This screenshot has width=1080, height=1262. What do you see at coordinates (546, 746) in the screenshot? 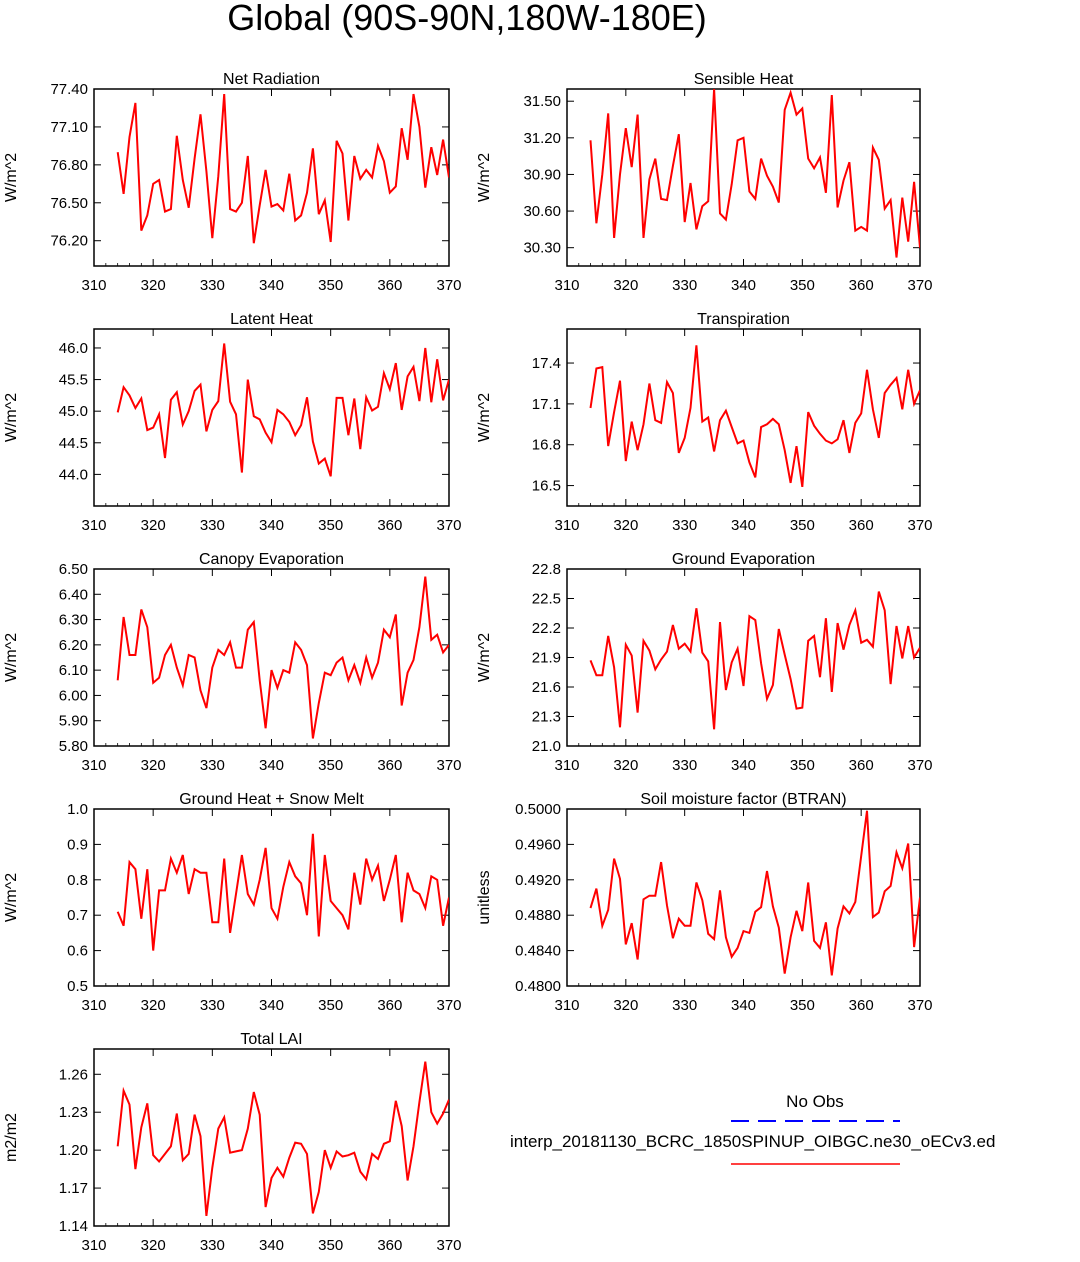
I see `y-tick-label: 21.0` at bounding box center [546, 746].